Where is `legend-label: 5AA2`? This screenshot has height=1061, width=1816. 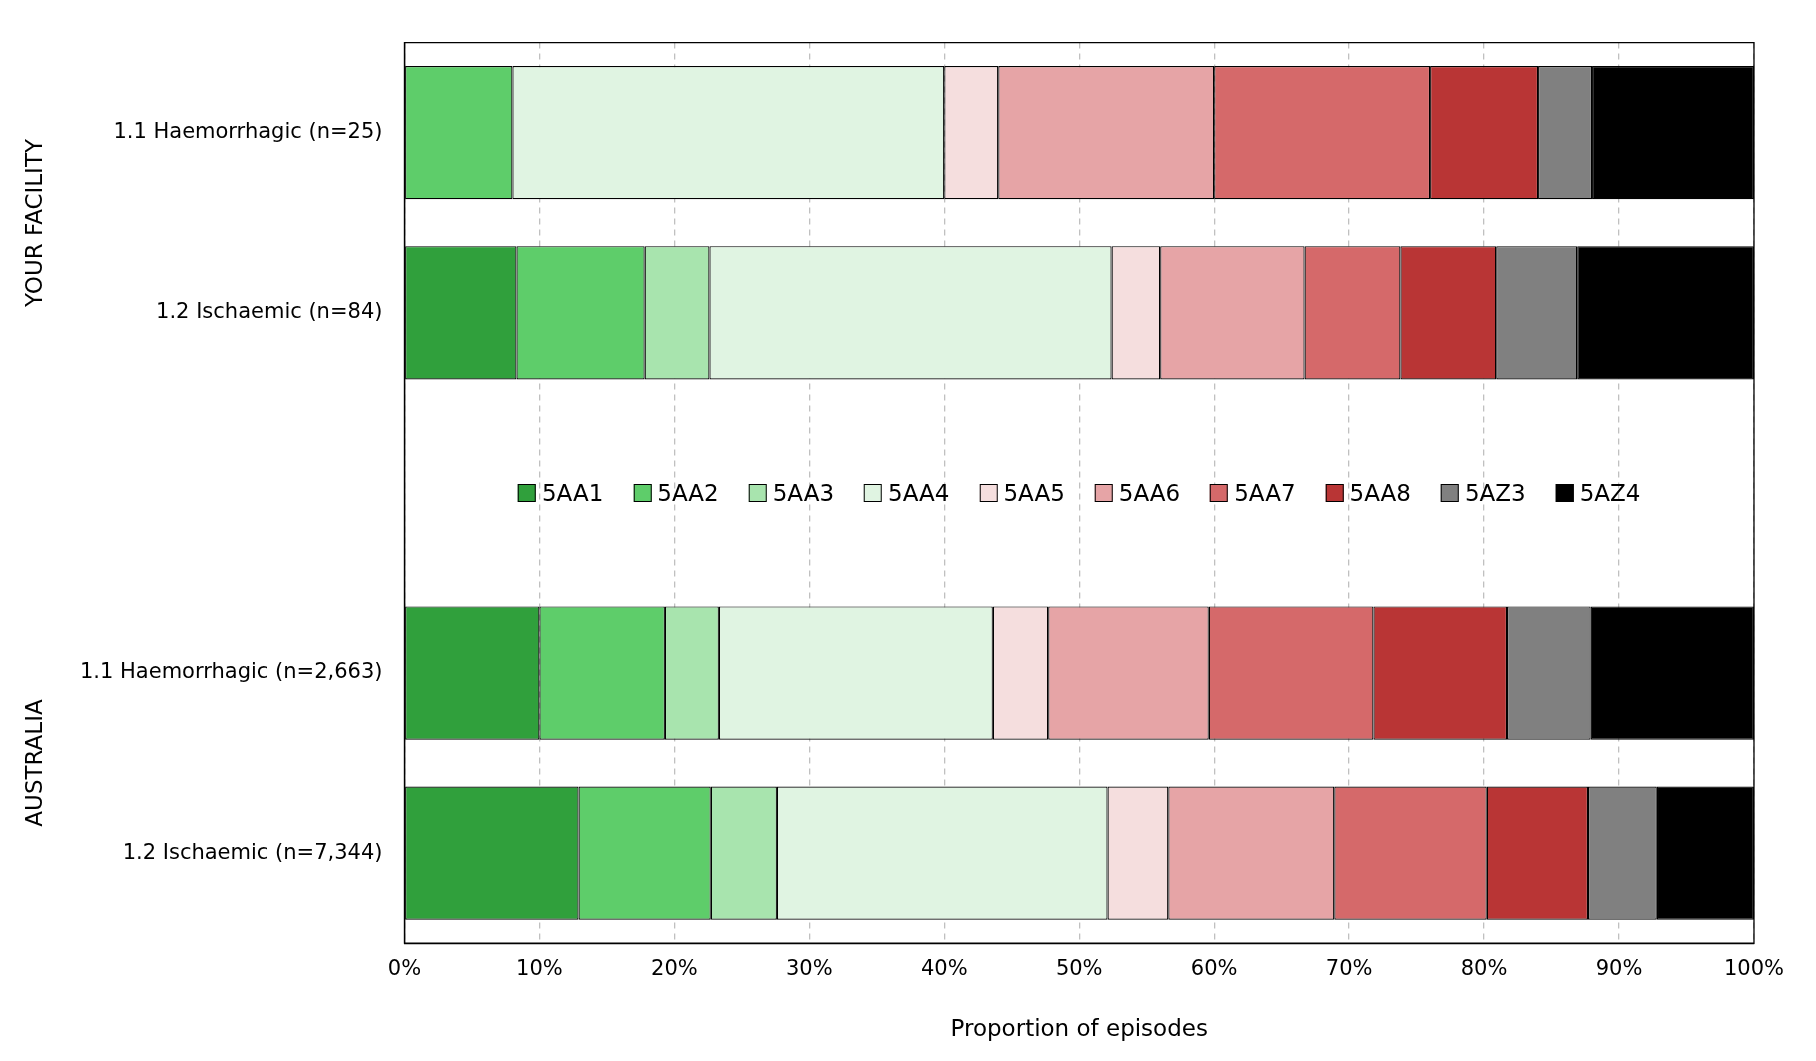
legend-label: 5AA2 is located at coordinates (688, 492).